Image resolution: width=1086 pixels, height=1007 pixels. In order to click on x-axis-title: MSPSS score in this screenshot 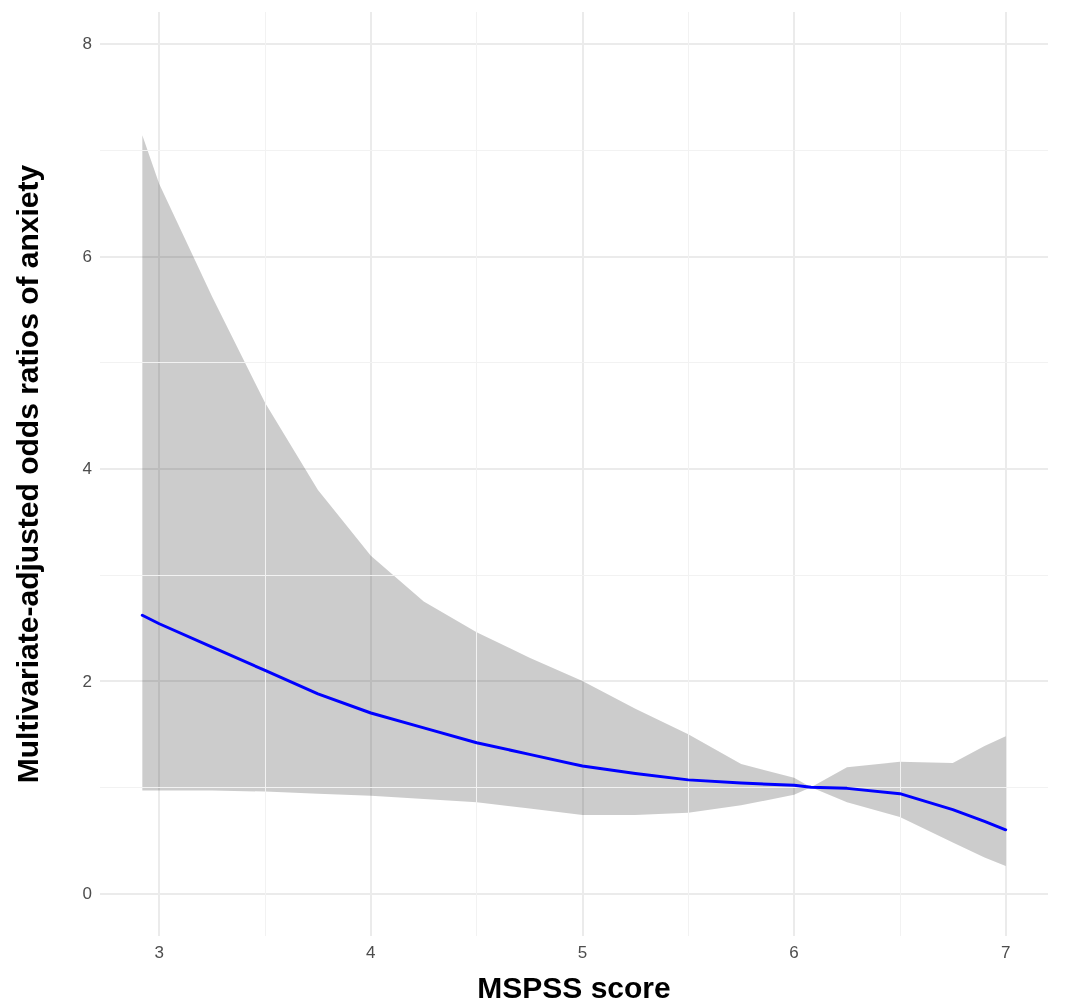, I will do `click(574, 987)`.